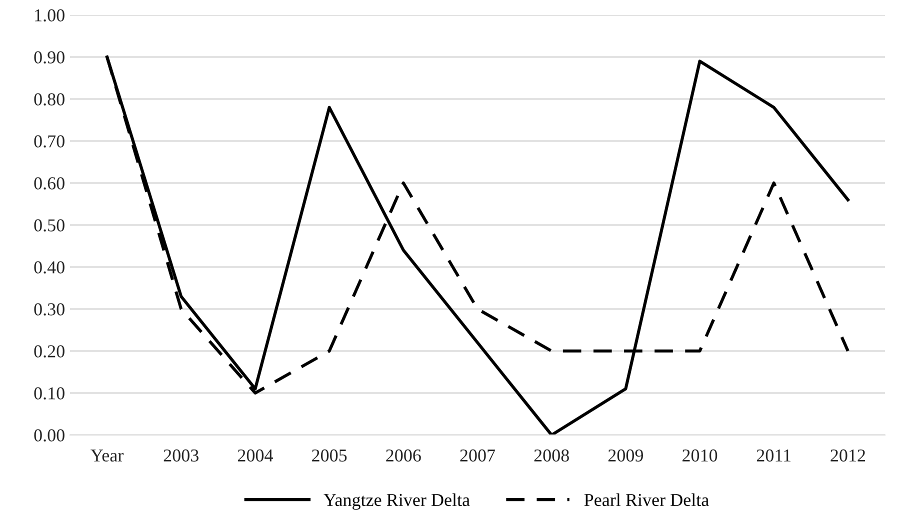  Describe the element at coordinates (329, 455) in the screenshot. I see `x-tick-label: 2005` at that location.